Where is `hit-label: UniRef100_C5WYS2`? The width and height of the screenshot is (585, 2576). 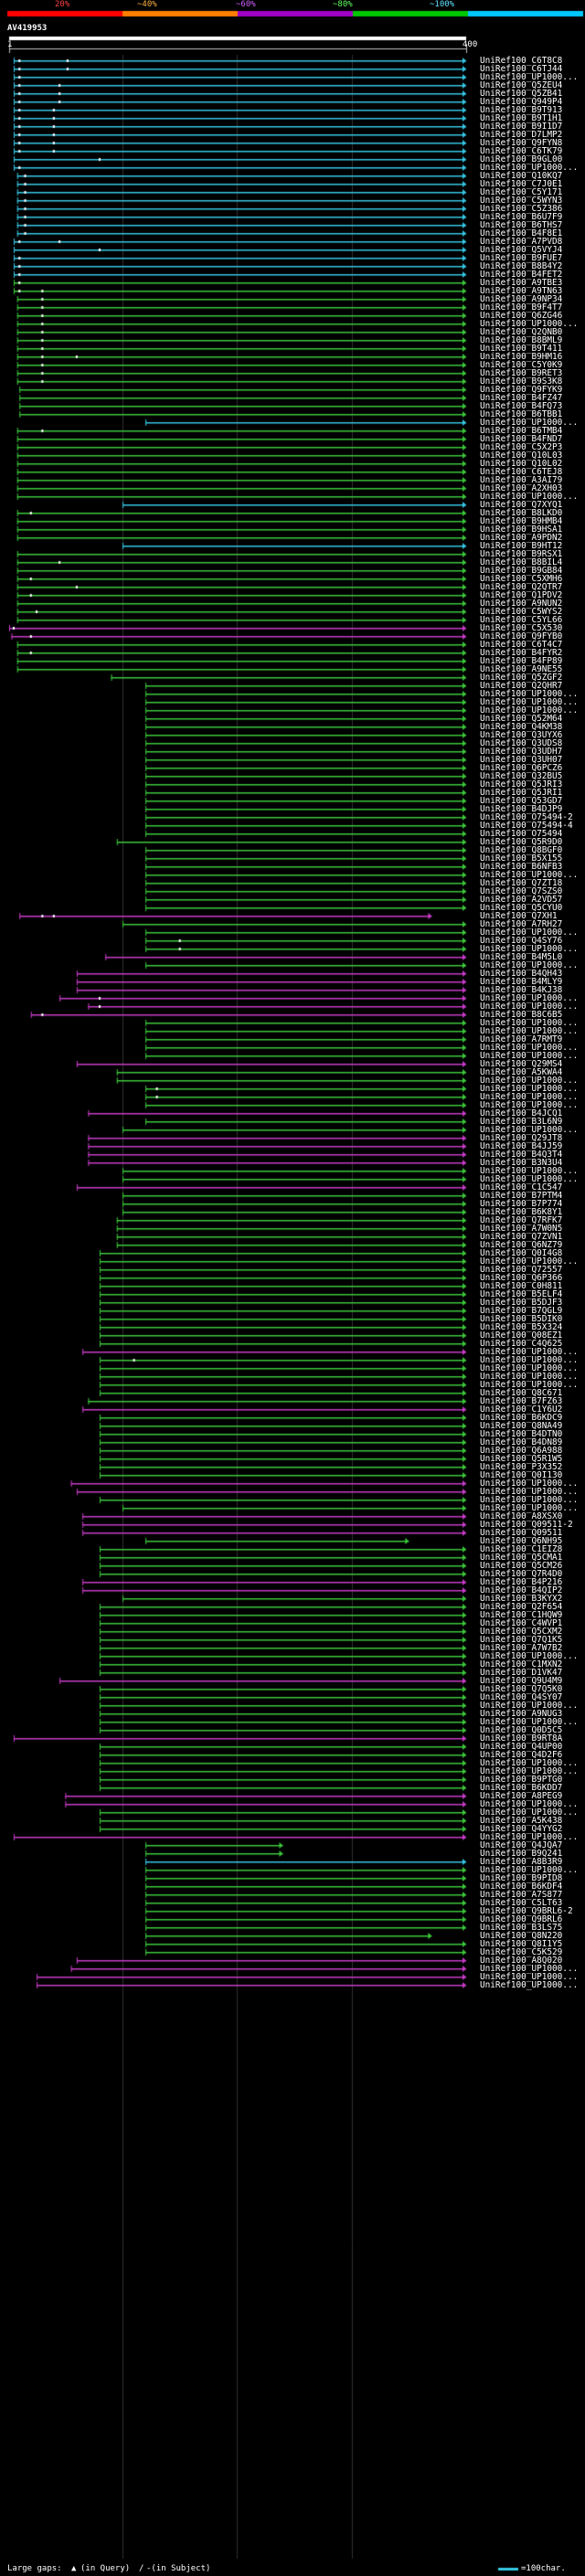 hit-label: UniRef100_C5WYS2 is located at coordinates (521, 612).